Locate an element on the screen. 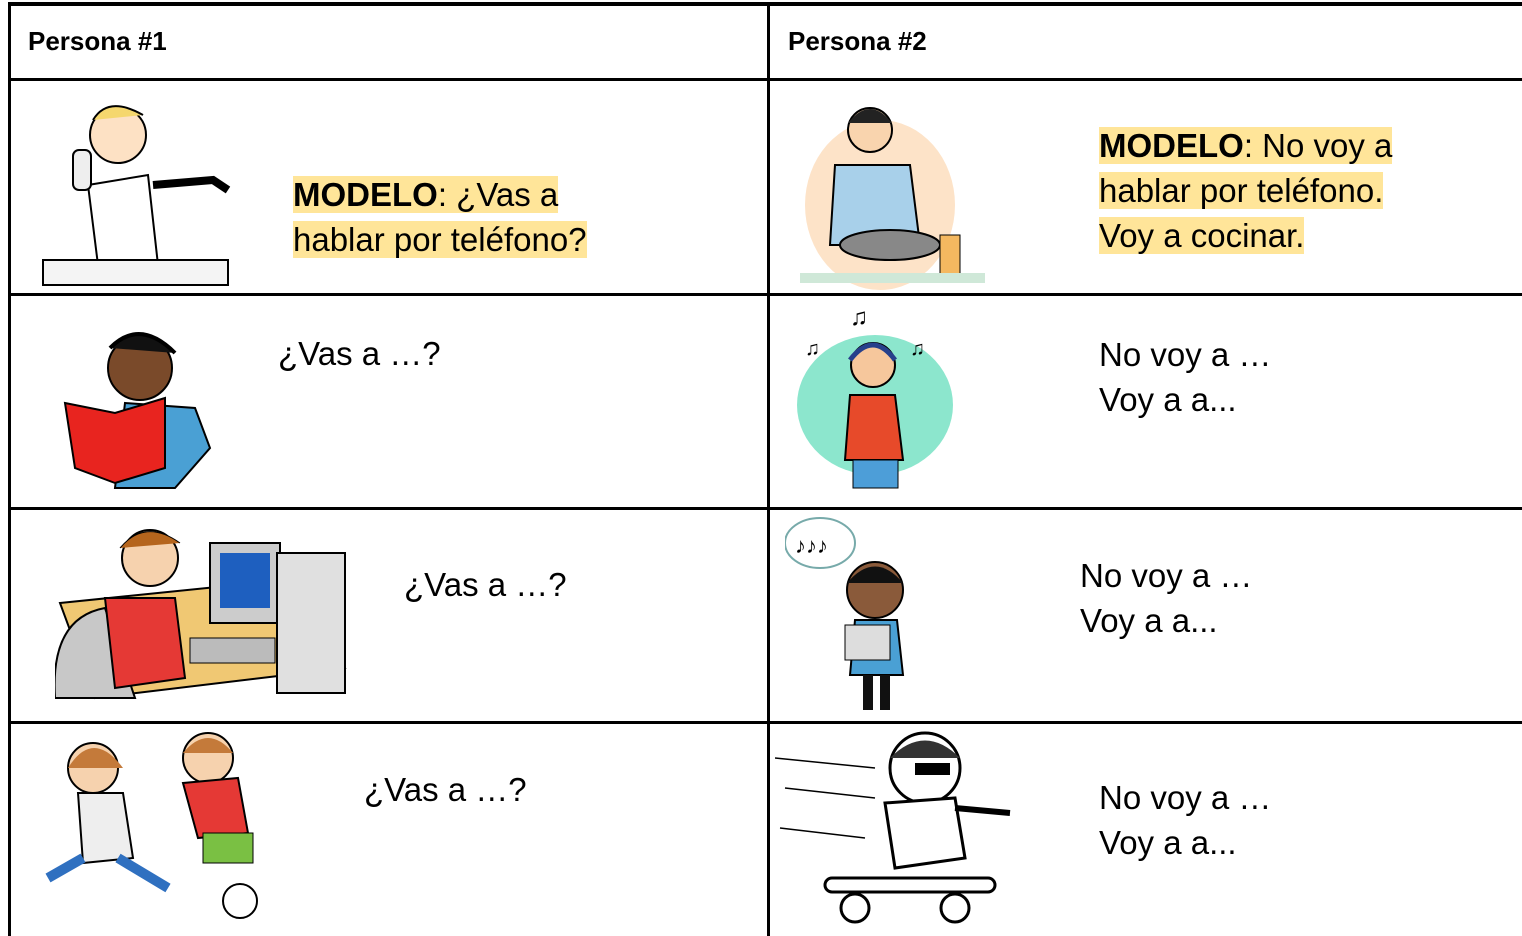  clipart-phone is located at coordinates (136, 195).